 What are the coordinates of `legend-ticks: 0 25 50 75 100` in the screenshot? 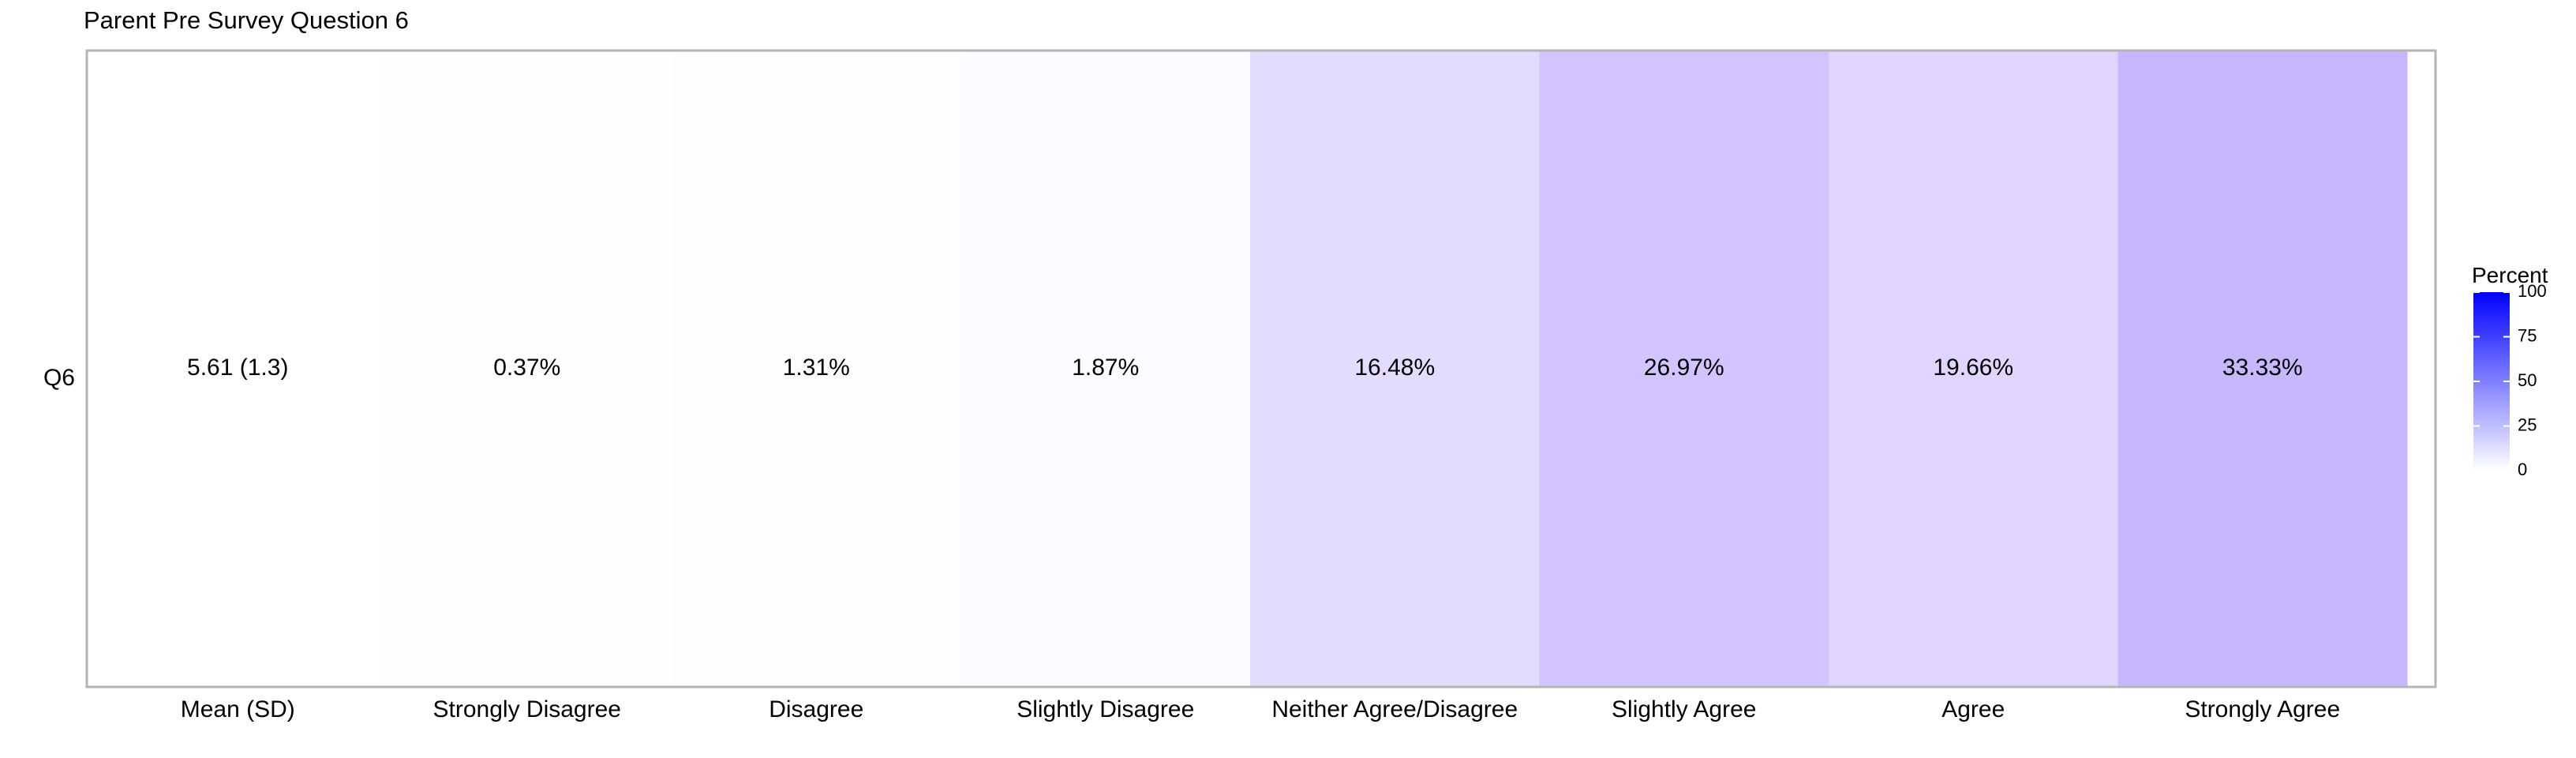 It's located at (2510, 380).